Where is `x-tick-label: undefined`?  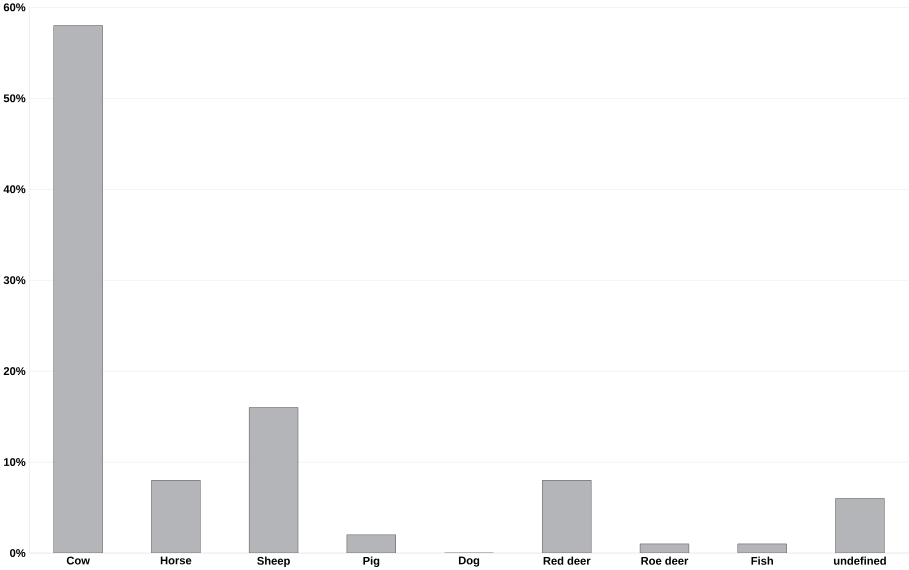
x-tick-label: undefined is located at coordinates (860, 560).